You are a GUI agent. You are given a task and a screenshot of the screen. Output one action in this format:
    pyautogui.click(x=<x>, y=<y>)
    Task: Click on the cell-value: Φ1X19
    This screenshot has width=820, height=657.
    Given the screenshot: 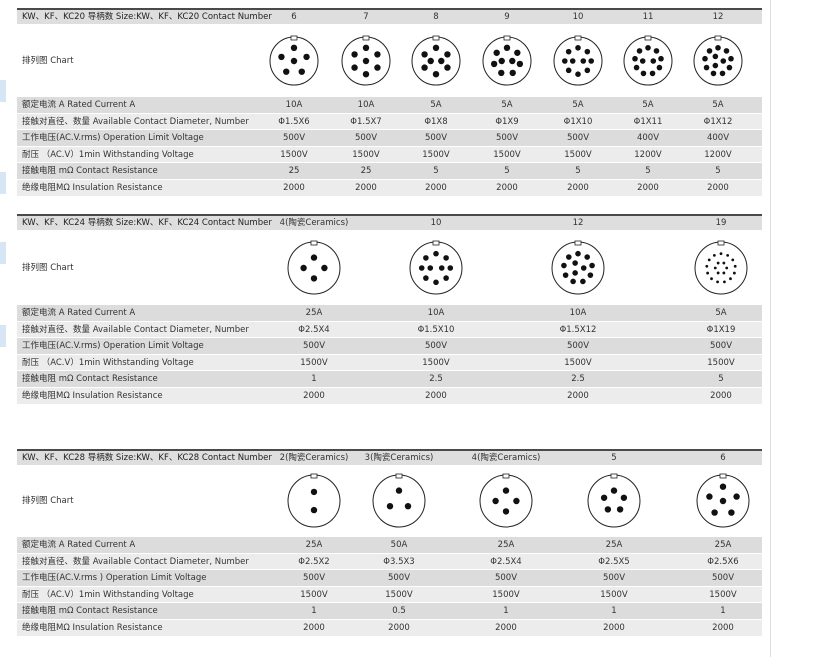 What is the action you would take?
    pyautogui.click(x=721, y=329)
    